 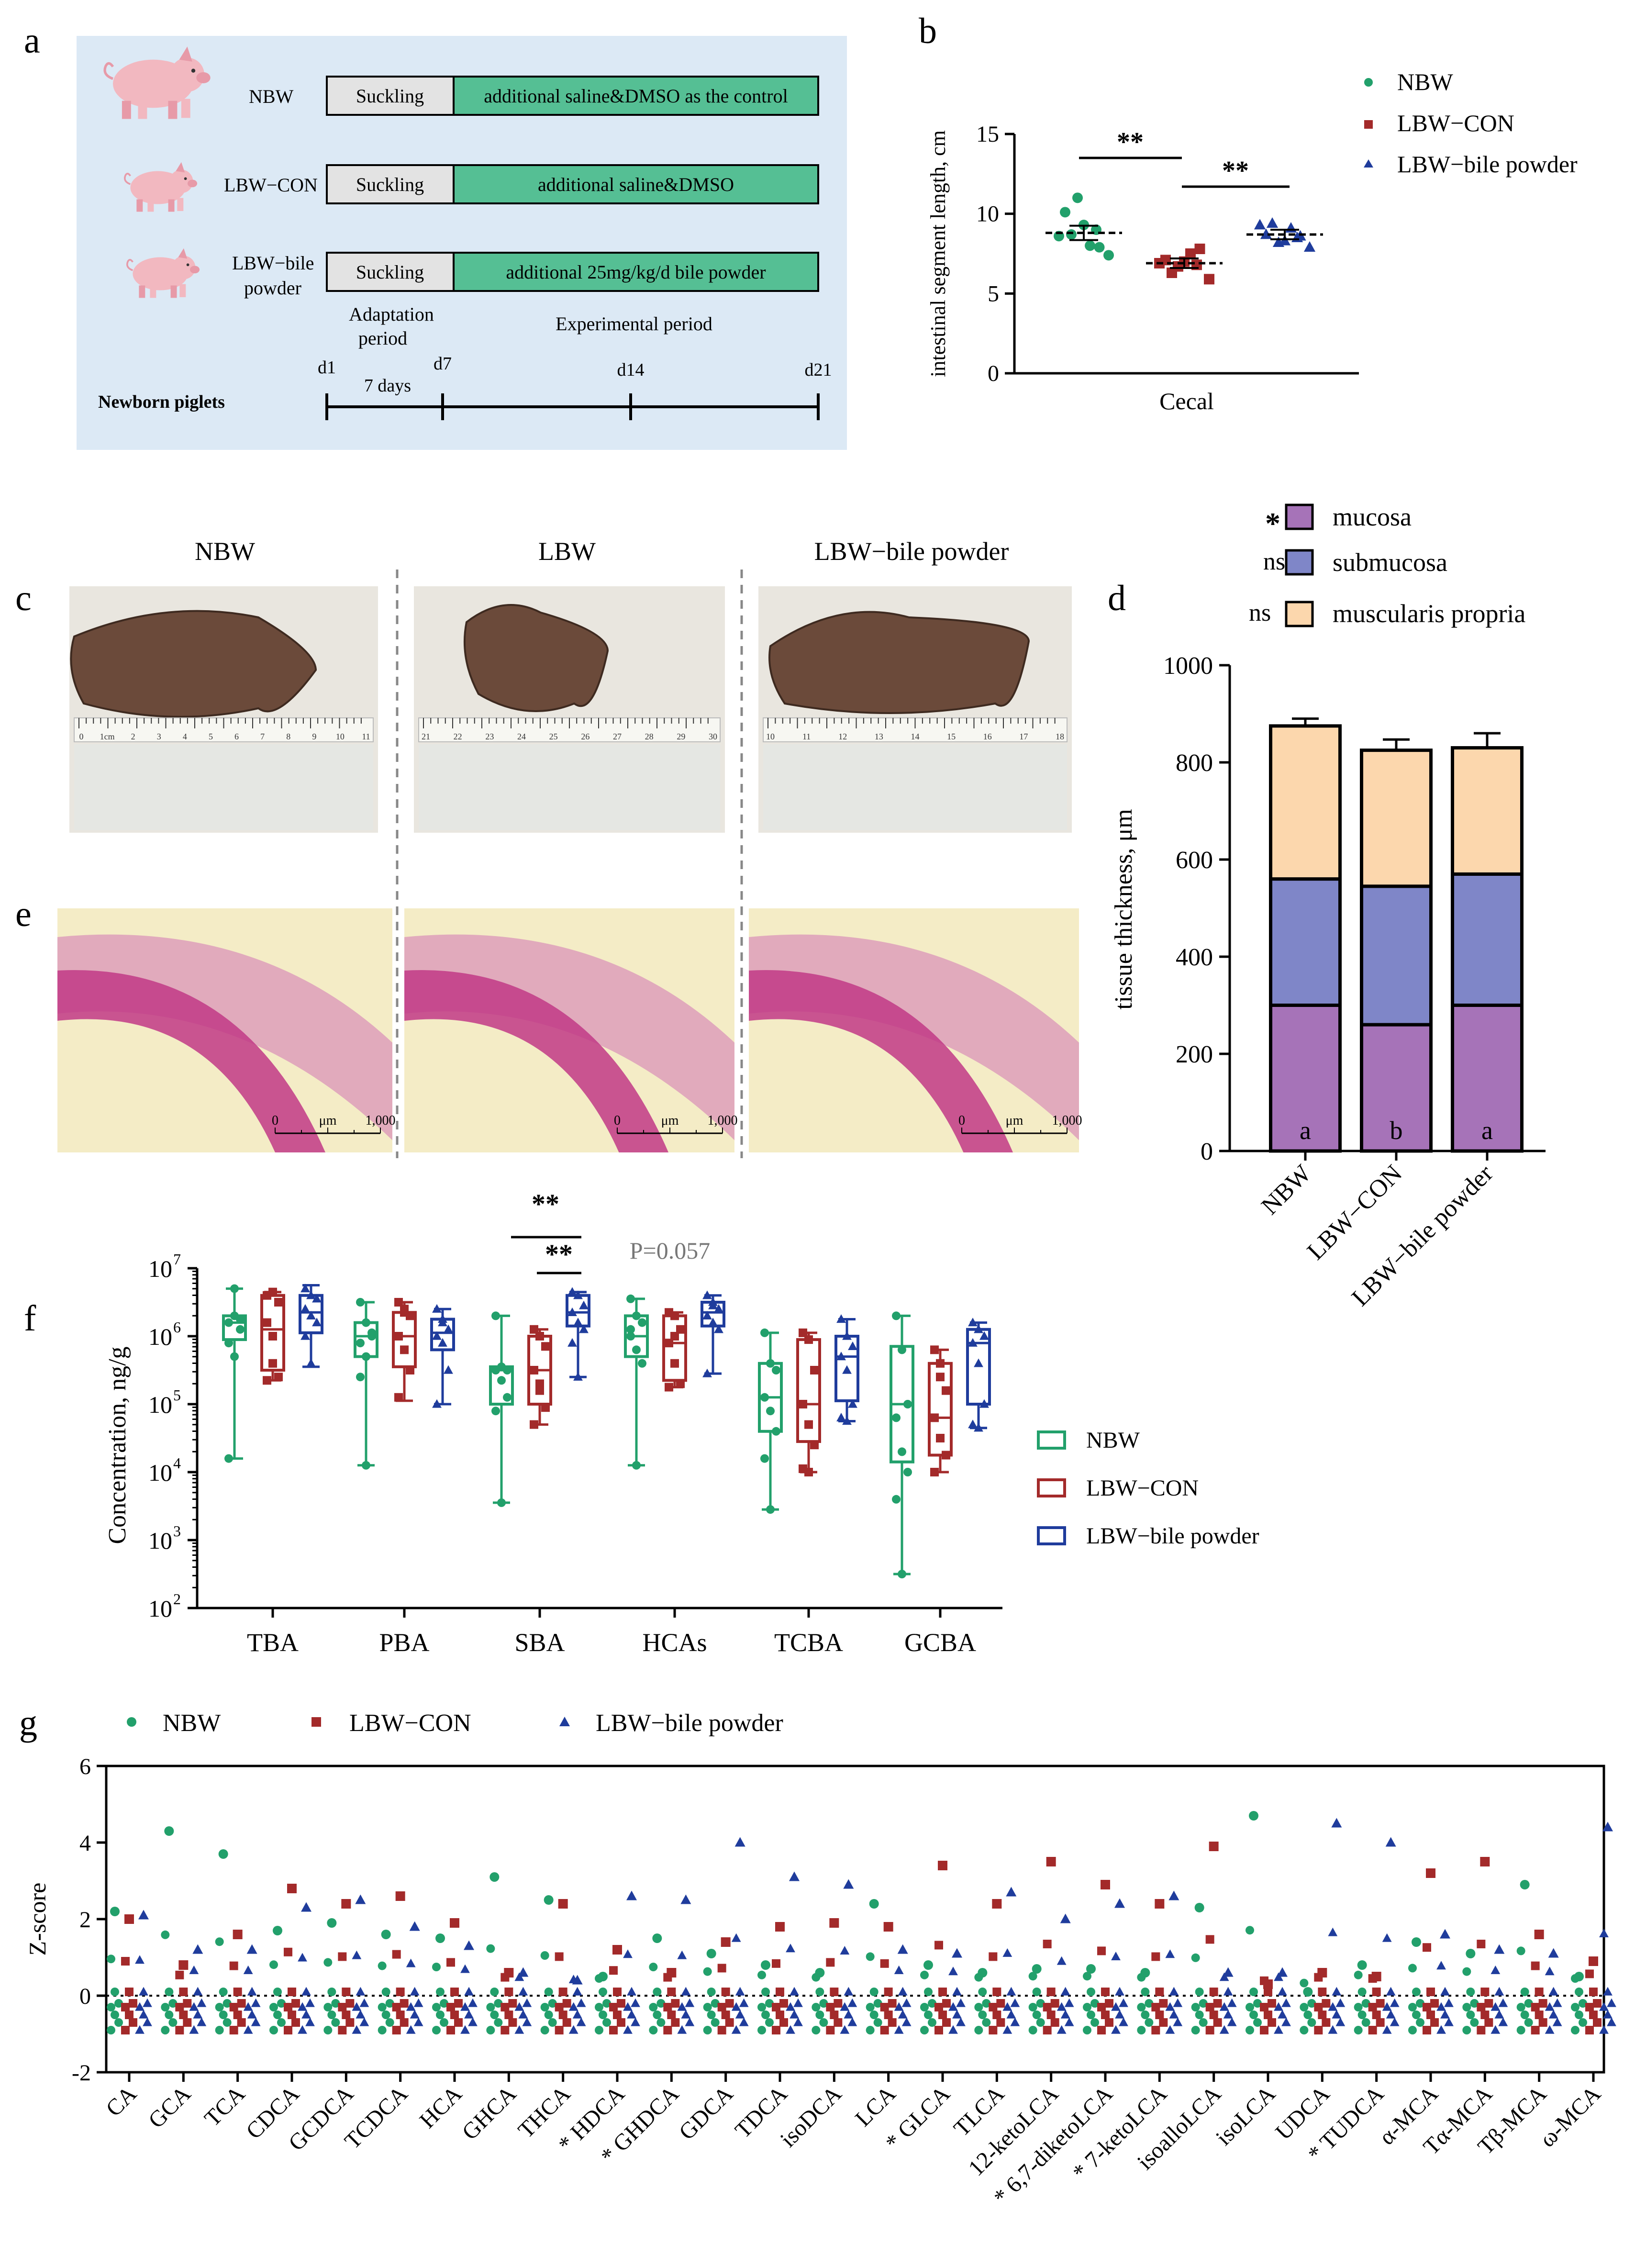 I want to click on d-bar-segment, so click(x=1487, y=811).